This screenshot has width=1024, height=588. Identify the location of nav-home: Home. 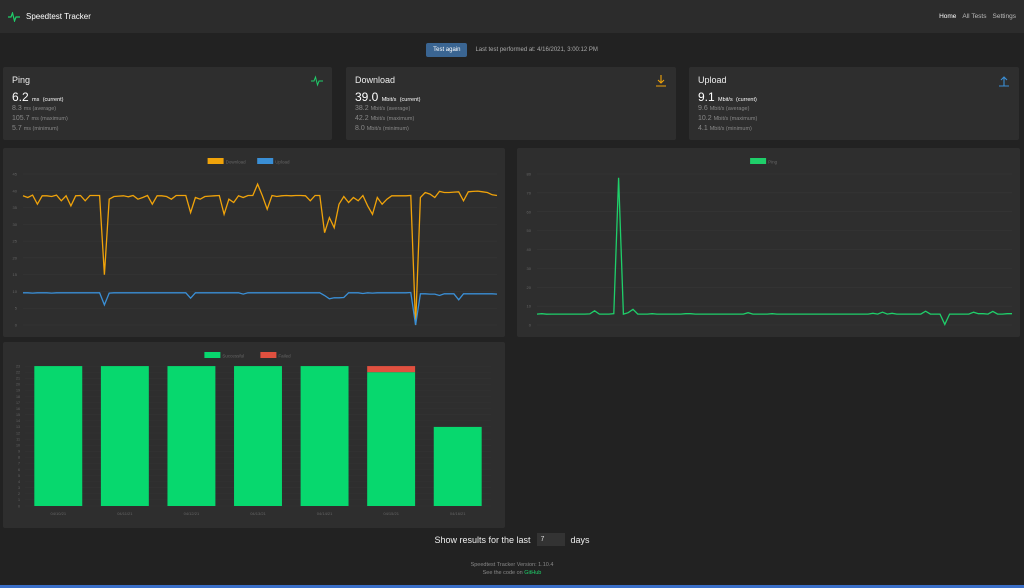
(948, 16).